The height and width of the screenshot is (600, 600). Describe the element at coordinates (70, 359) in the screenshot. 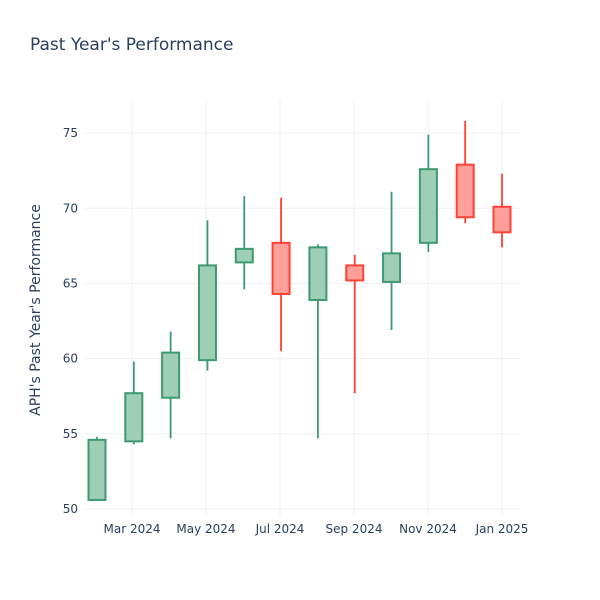

I see `y-tick-label: 60` at that location.